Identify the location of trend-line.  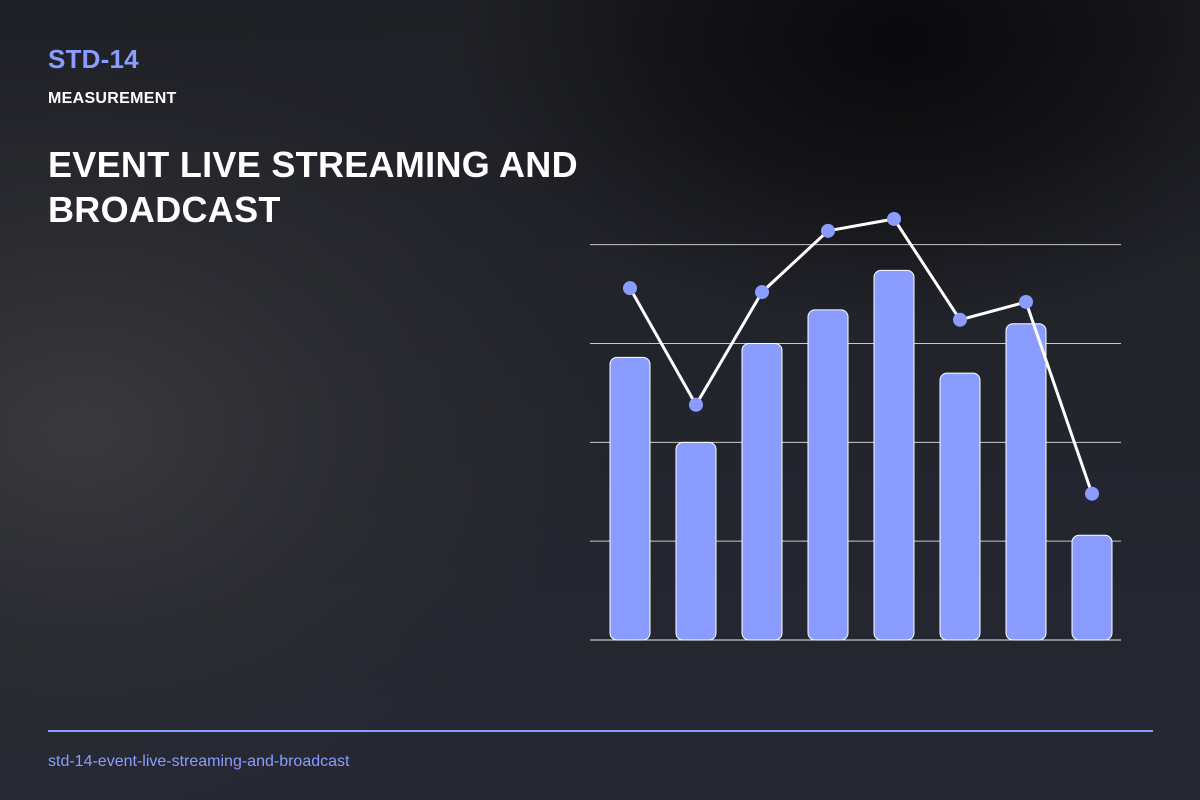
(861, 356).